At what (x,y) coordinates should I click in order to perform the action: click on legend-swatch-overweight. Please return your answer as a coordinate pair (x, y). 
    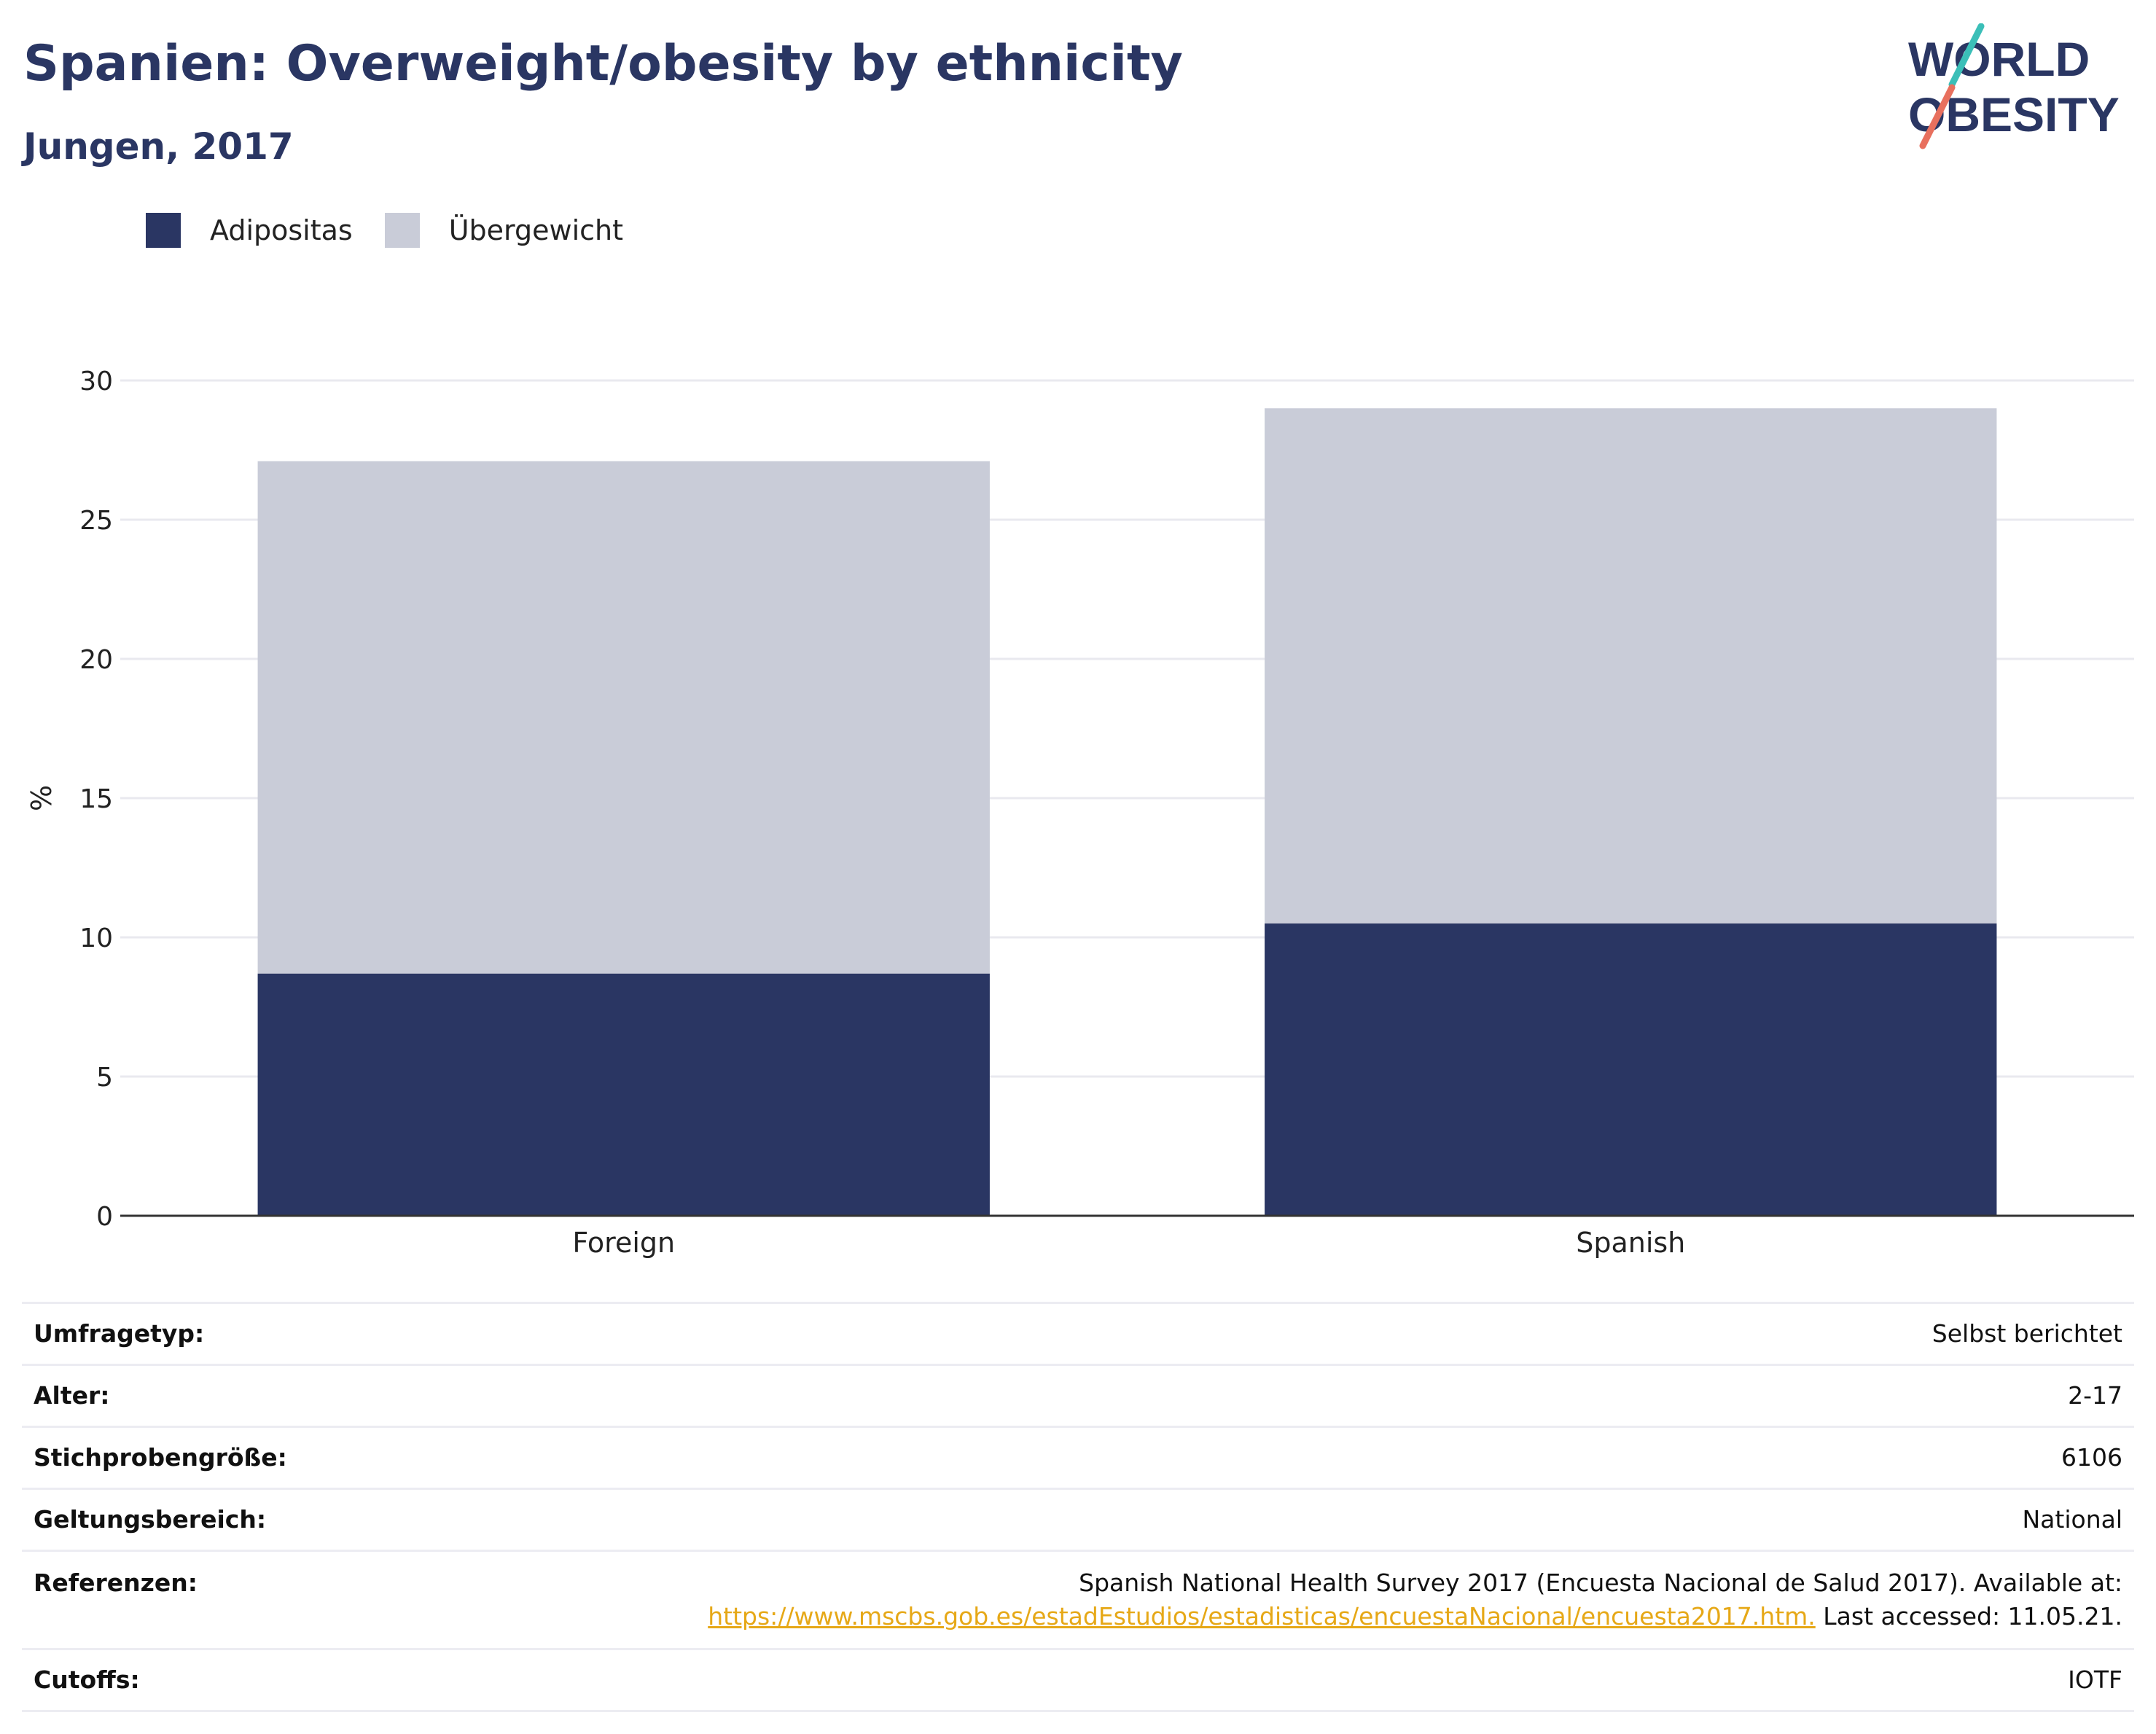
    Looking at the image, I should click on (402, 230).